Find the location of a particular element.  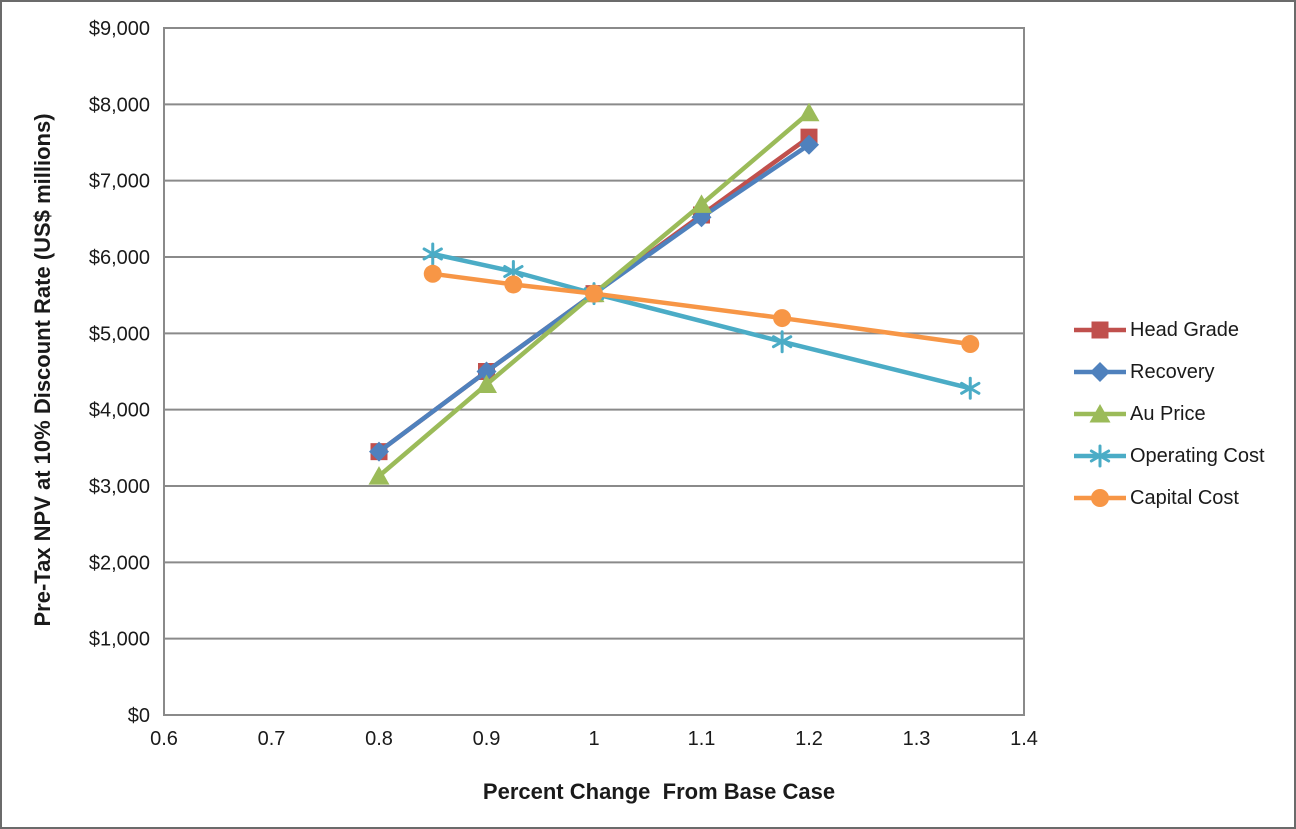

legend-label: Operating Cost is located at coordinates (1197, 455).